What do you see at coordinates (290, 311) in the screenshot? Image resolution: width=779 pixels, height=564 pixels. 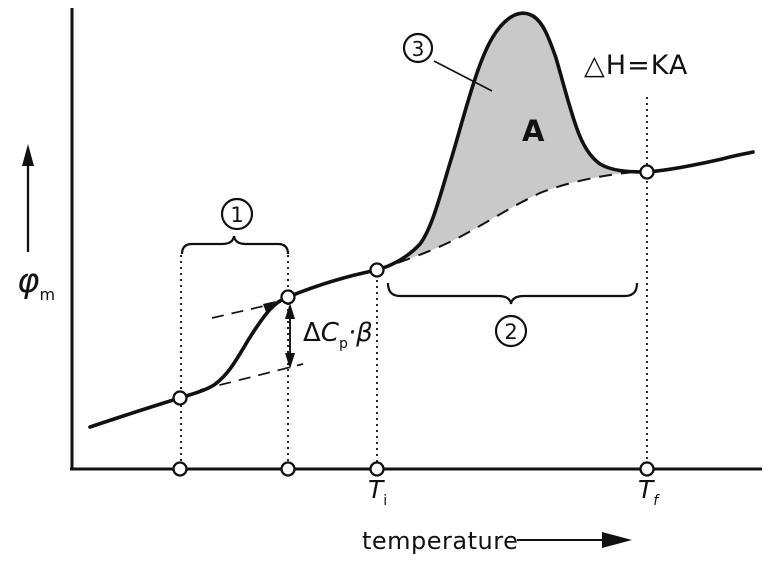 I see `double-arrow-up-head-icon` at bounding box center [290, 311].